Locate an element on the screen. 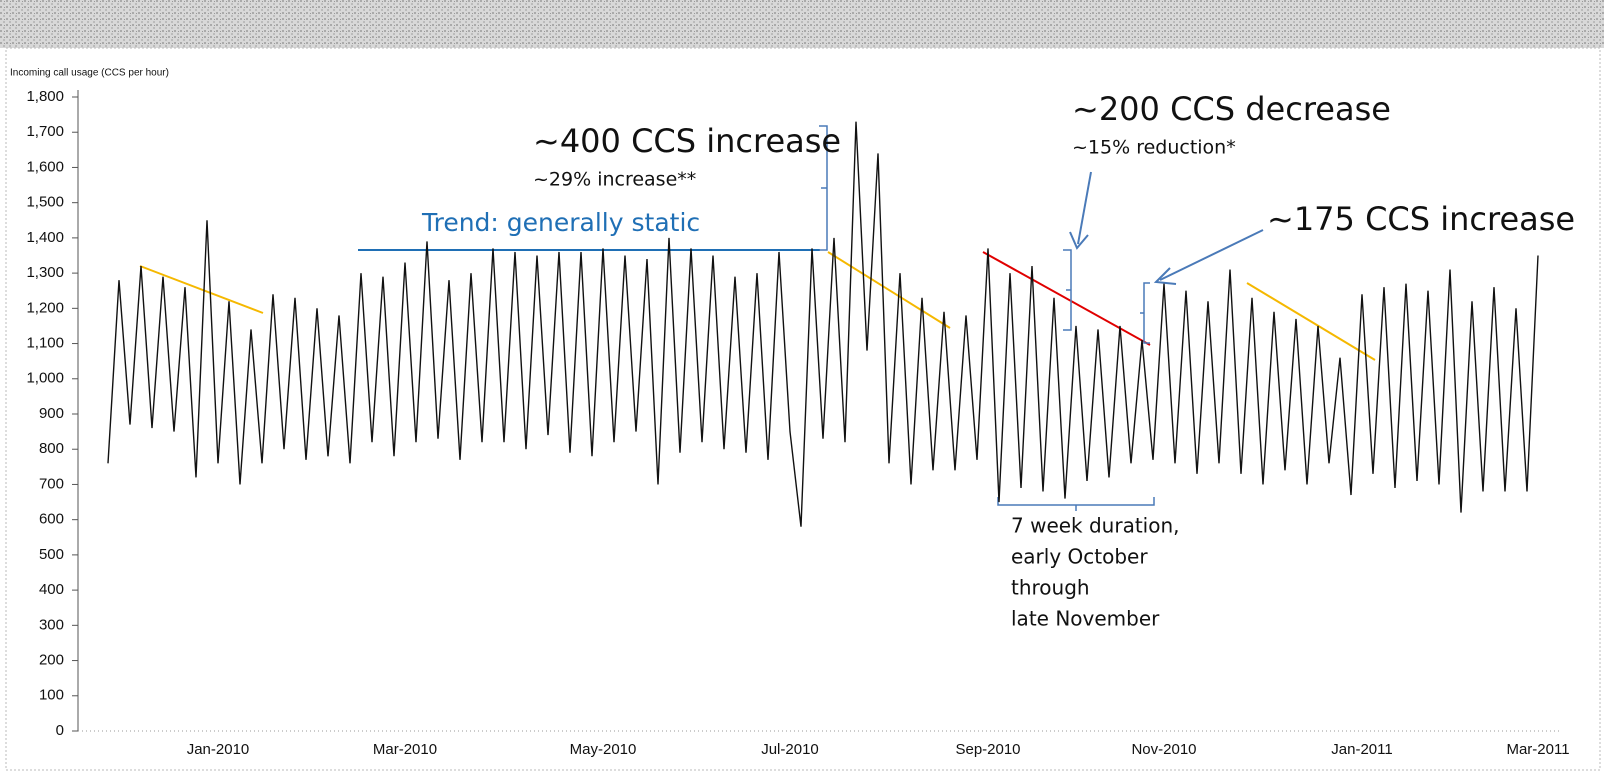 The height and width of the screenshot is (774, 1604). annotation: early October is located at coordinates (1079, 557).